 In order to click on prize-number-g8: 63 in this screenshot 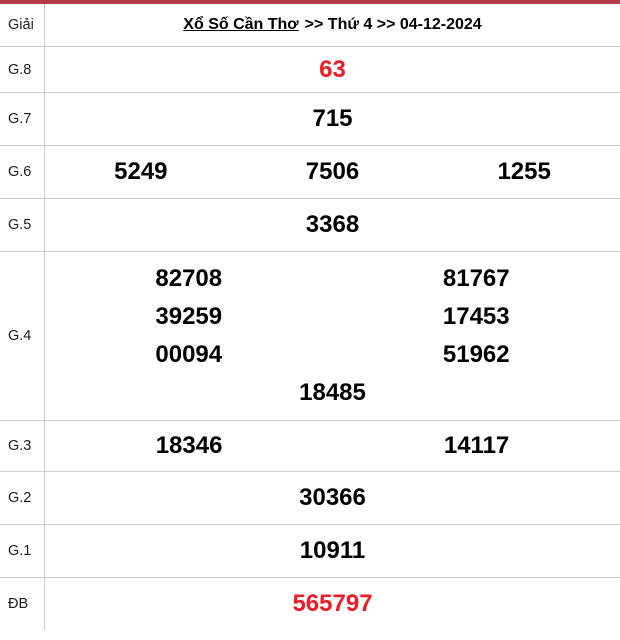, I will do `click(332, 69)`.